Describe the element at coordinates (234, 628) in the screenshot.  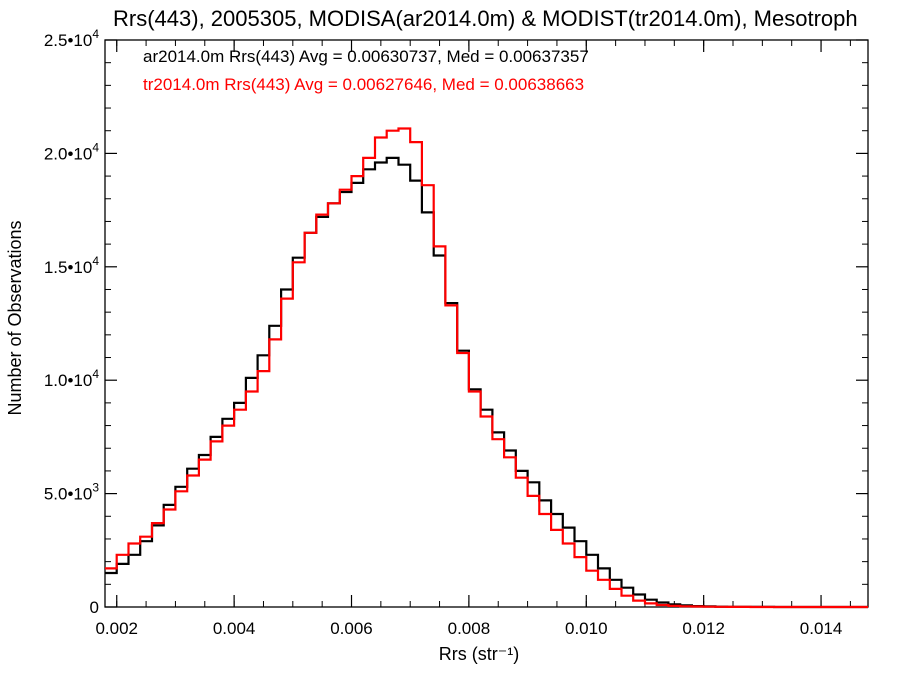
I see `x-tick-label: 0.004` at that location.